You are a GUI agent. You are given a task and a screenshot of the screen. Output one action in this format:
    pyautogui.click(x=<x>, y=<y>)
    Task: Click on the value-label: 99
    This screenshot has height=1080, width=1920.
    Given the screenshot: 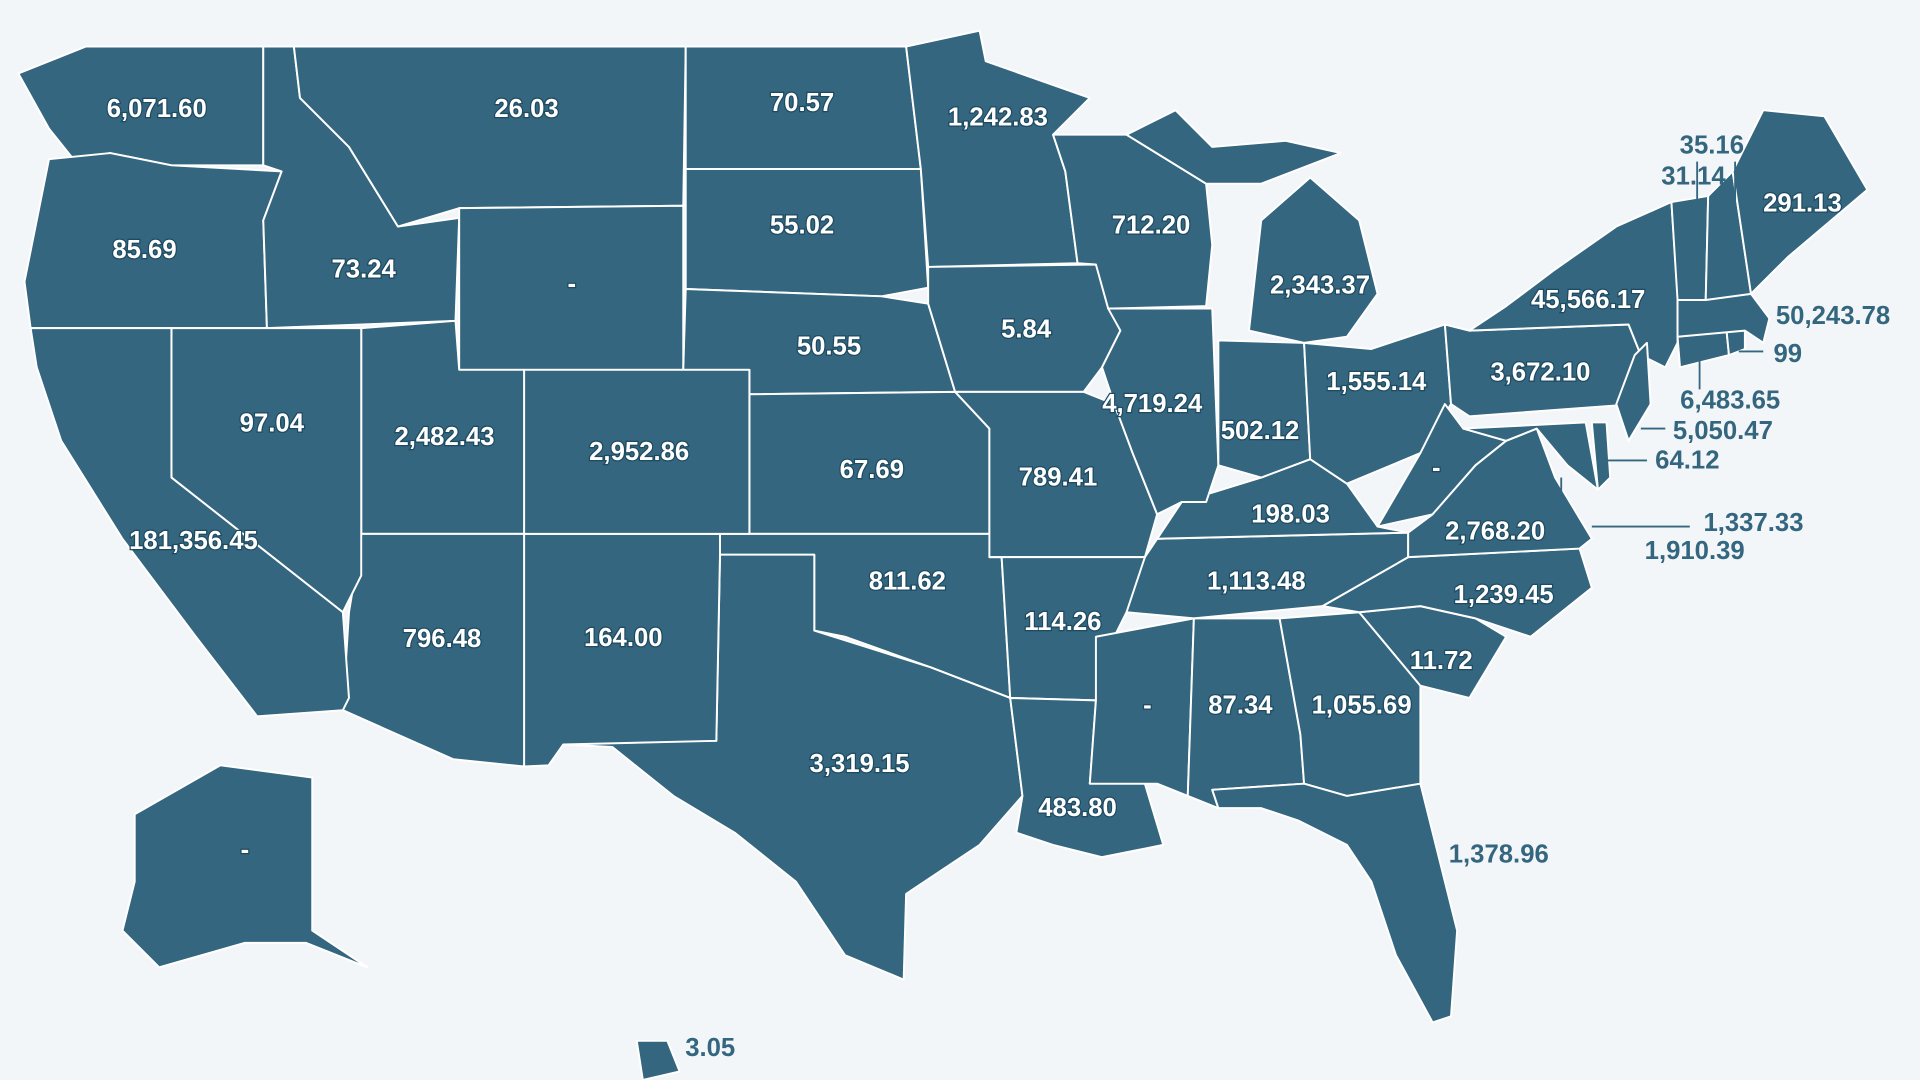 What is the action you would take?
    pyautogui.click(x=1787, y=354)
    